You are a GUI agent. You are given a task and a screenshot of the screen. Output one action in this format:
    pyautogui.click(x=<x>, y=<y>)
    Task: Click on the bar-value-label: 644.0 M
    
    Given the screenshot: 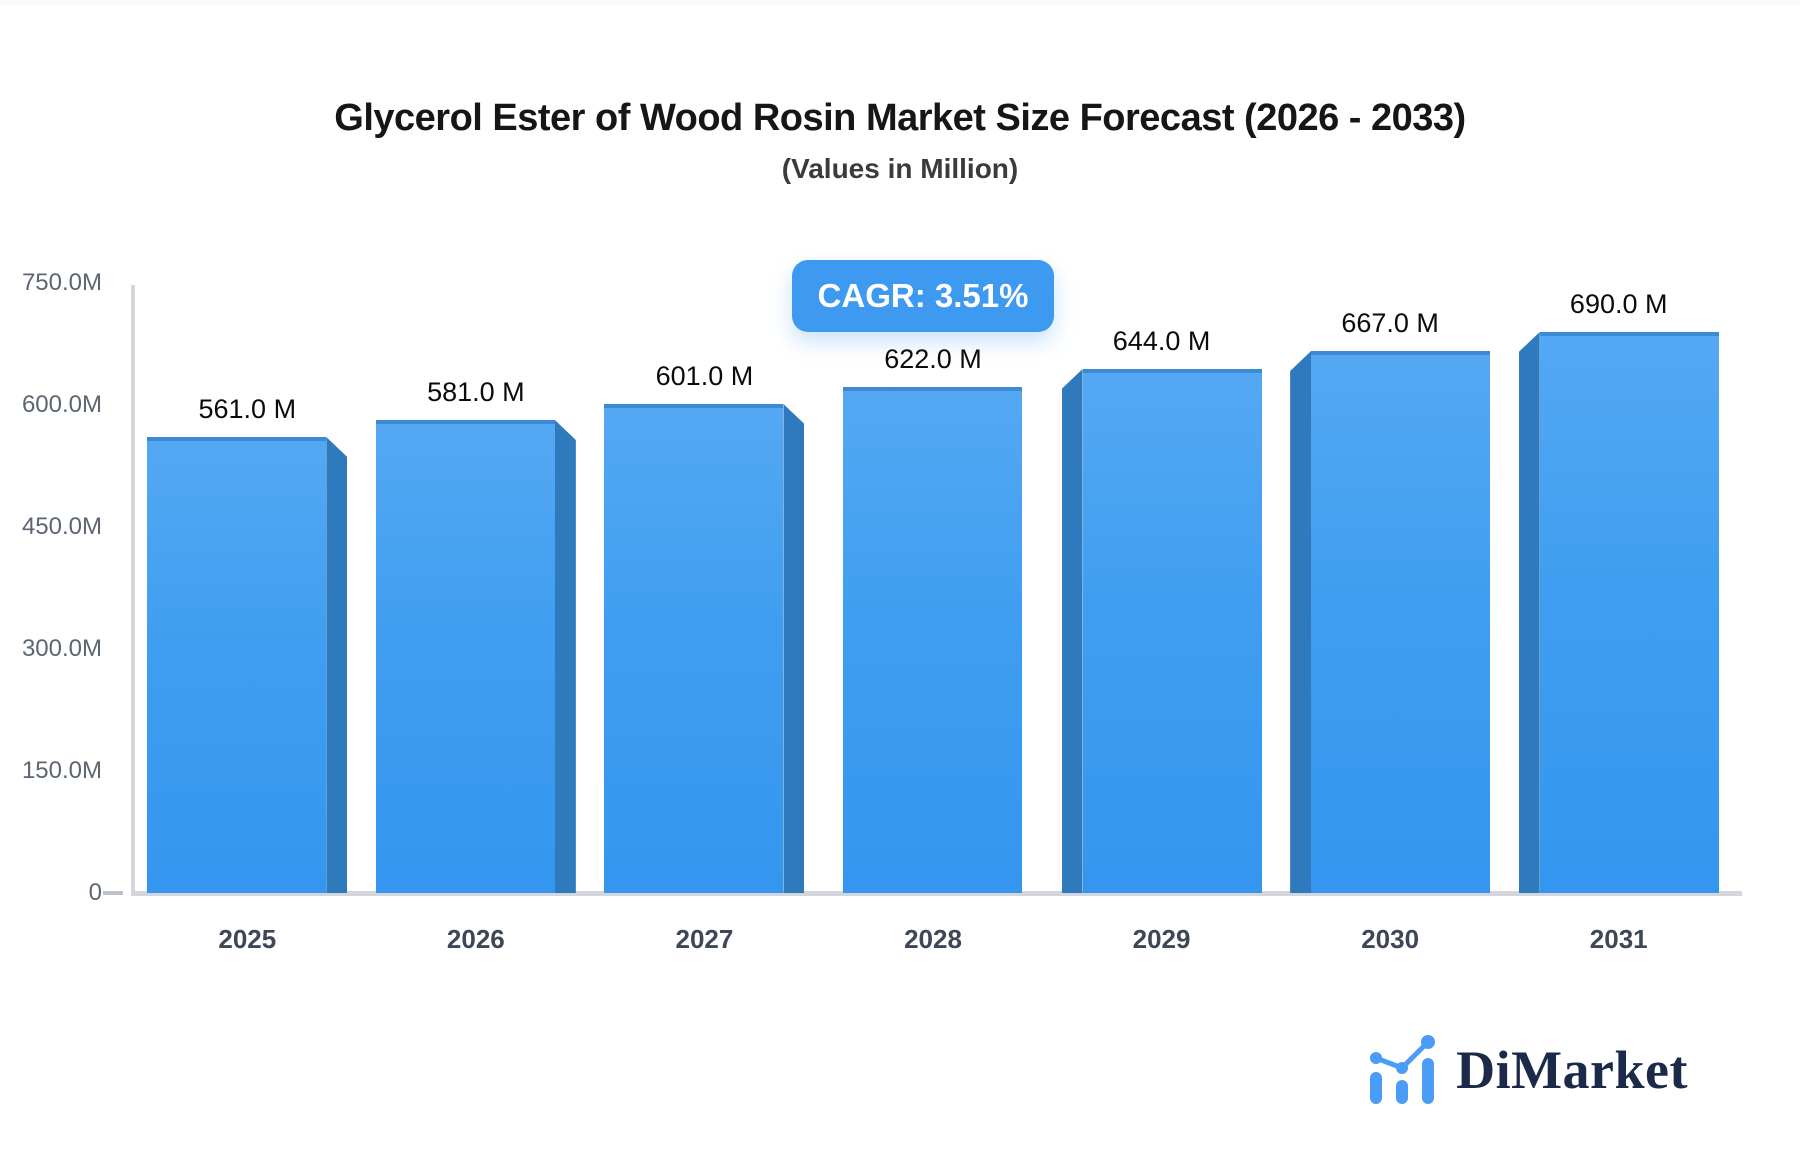 What is the action you would take?
    pyautogui.click(x=1161, y=341)
    